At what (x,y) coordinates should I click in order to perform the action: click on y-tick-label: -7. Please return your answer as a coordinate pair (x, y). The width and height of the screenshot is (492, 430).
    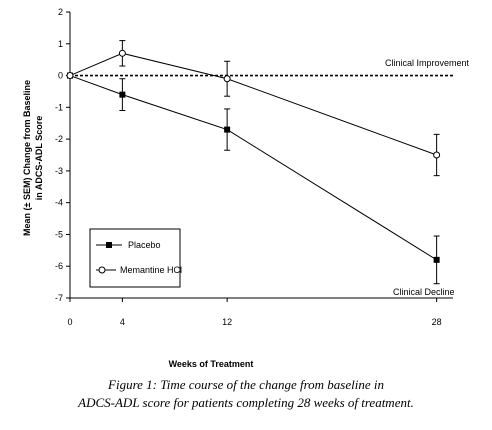
    Looking at the image, I should click on (59, 298).